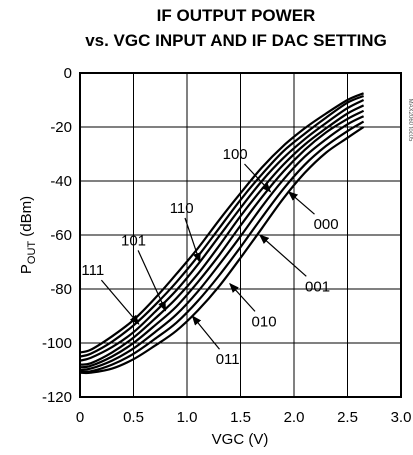 The height and width of the screenshot is (455, 413). I want to click on y-axis-label: POUT (dBm), so click(28, 235).